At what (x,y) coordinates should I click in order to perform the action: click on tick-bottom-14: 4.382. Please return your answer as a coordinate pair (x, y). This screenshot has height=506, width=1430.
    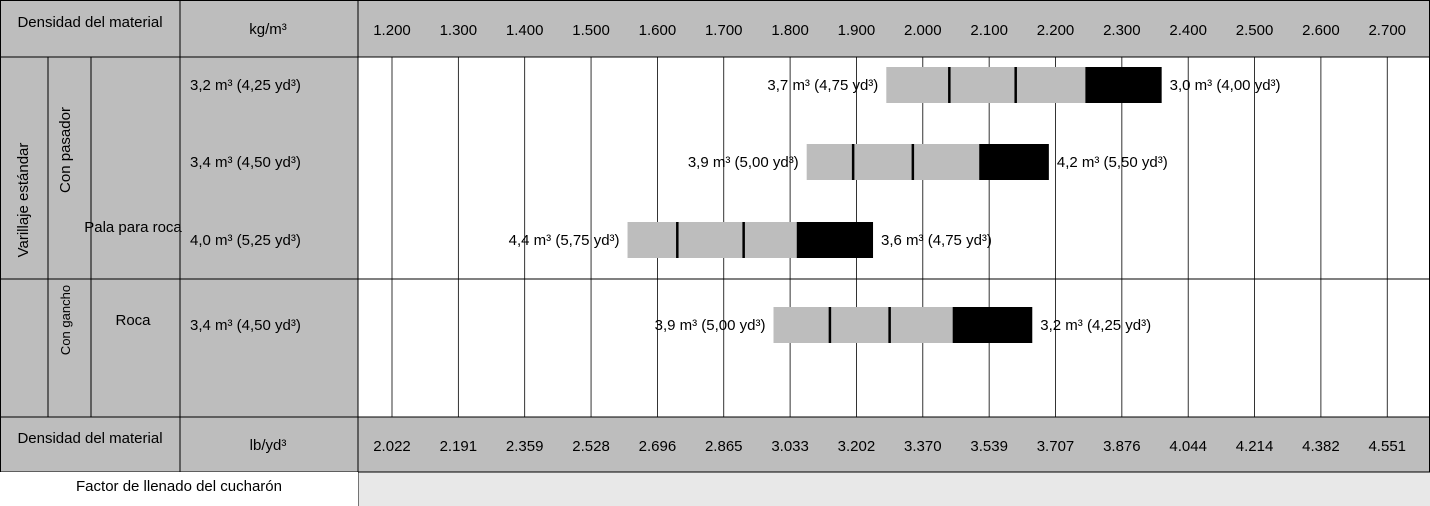
    Looking at the image, I should click on (1321, 446).